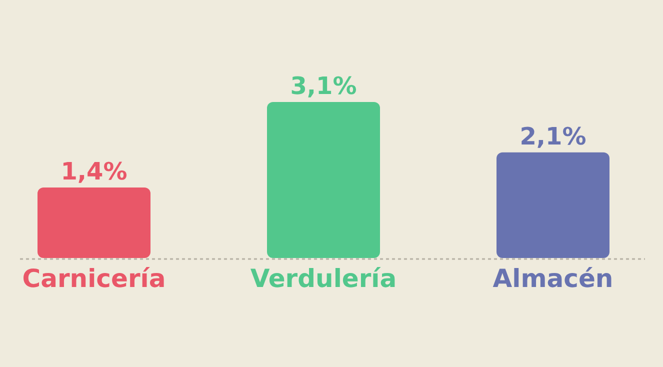 This screenshot has width=663, height=367. What do you see at coordinates (94, 278) in the screenshot?
I see `x-tick-label: Carnicería` at bounding box center [94, 278].